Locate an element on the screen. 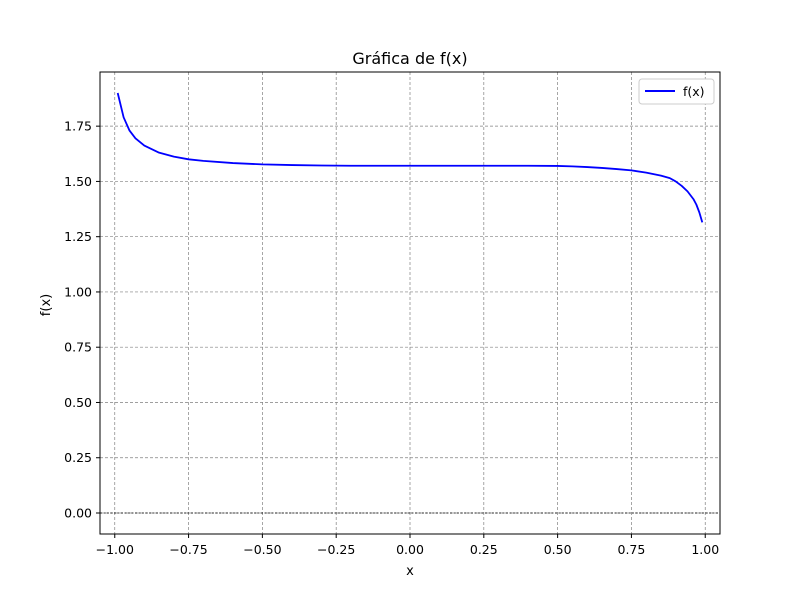  x-tick-label: −0.75 is located at coordinates (188, 549).